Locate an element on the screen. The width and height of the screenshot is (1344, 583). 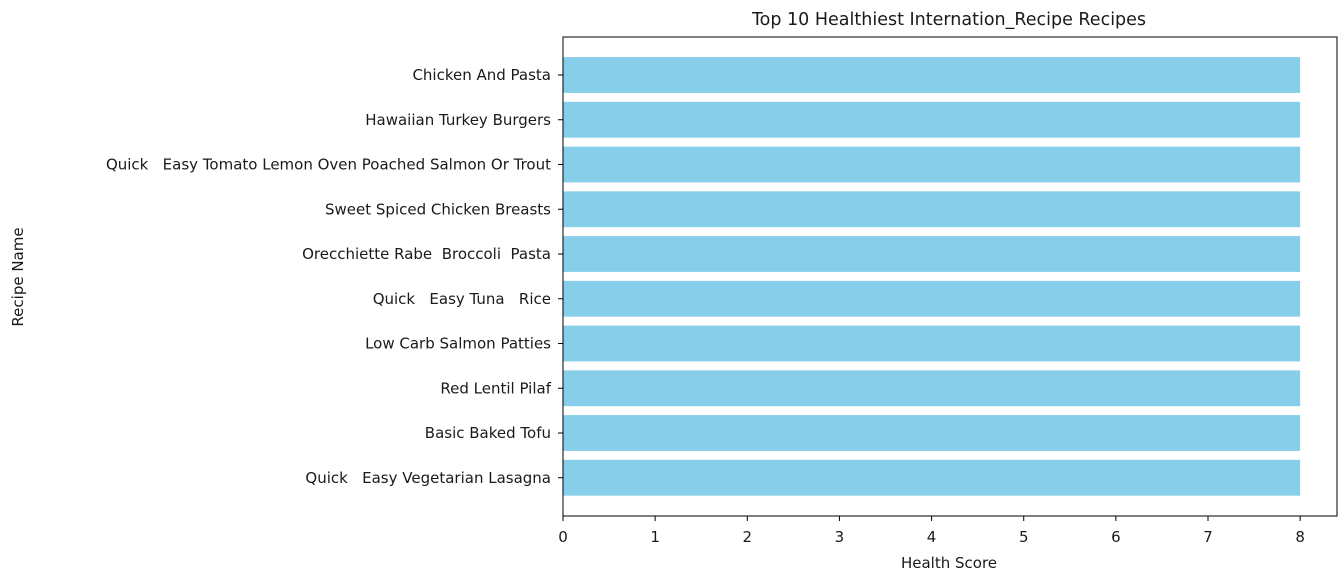
x-tick-label: 8 is located at coordinates (1300, 537).